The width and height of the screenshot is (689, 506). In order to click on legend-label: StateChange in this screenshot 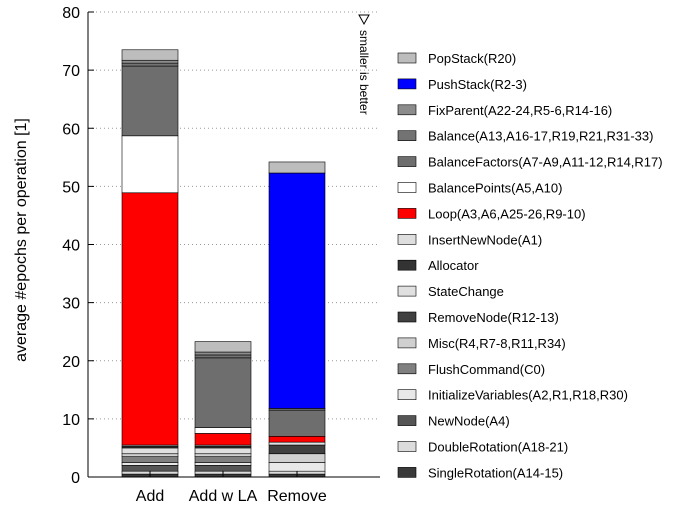, I will do `click(466, 291)`.